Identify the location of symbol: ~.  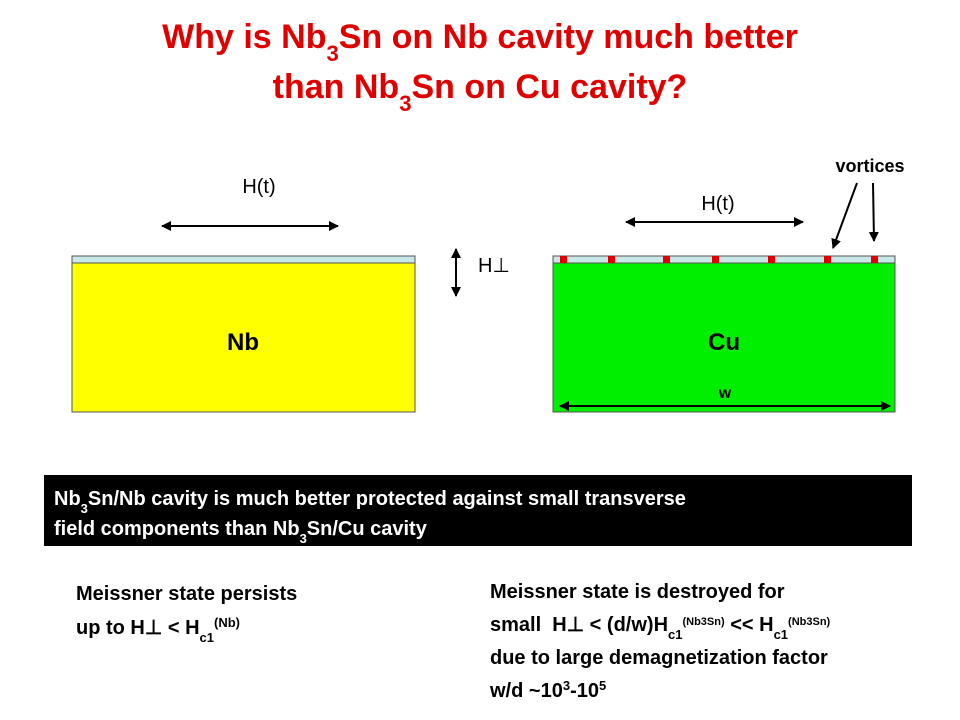
(535, 691).